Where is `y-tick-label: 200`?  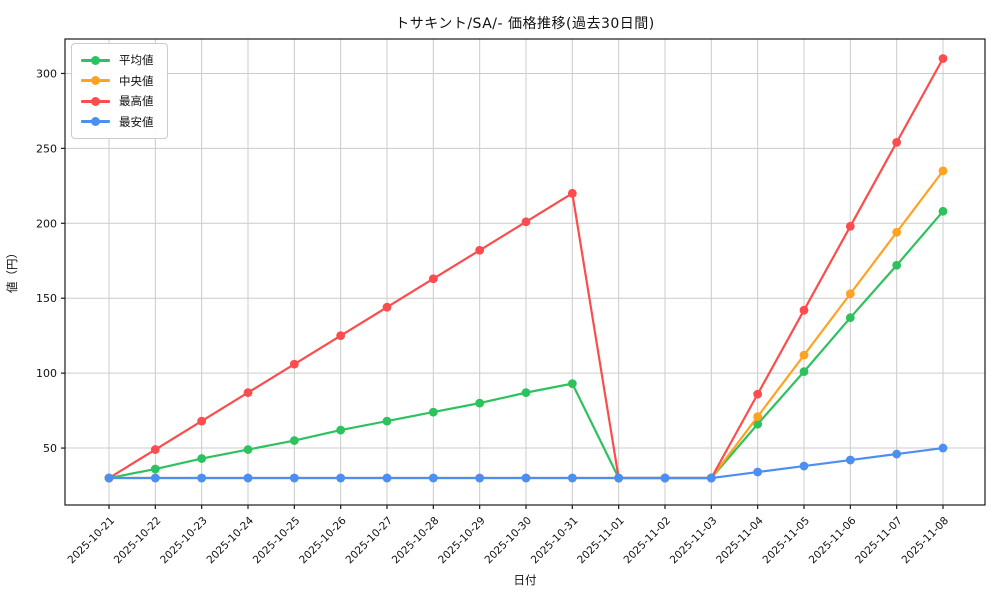
y-tick-label: 200 is located at coordinates (46, 223).